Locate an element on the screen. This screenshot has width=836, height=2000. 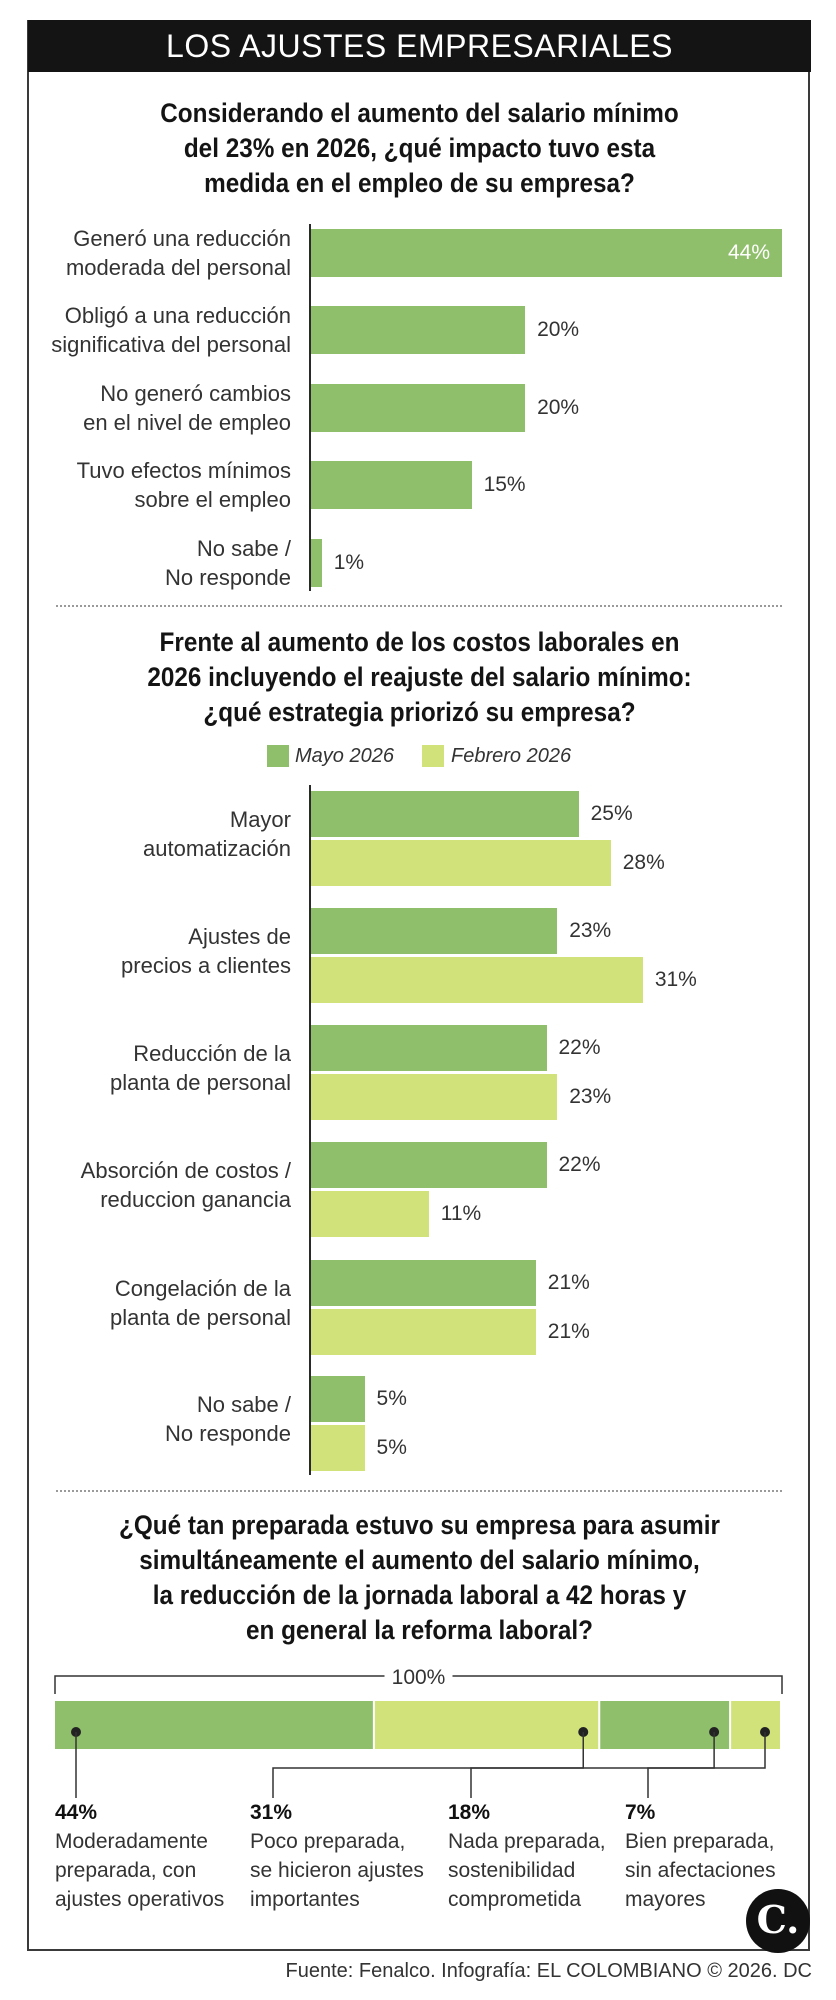
chart2-value-label: 21% is located at coordinates (568, 1331).